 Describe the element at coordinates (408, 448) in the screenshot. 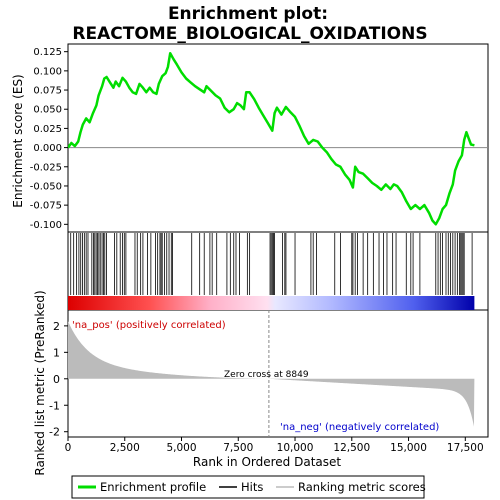

I see `x-tick-label: 15,000` at that location.